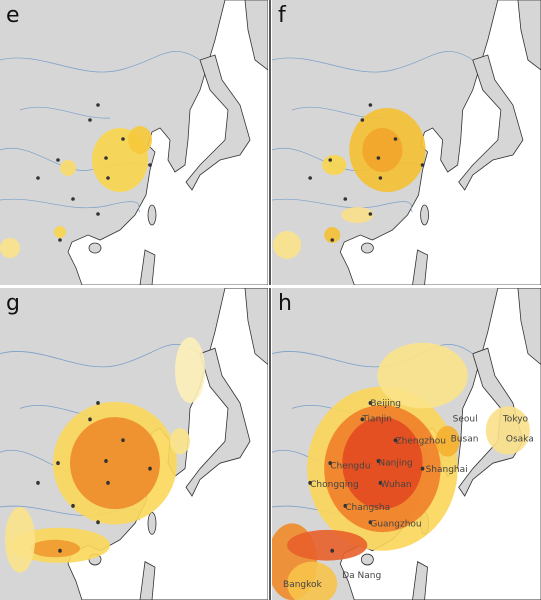 This screenshot has height=600, width=541. I want to click on city-label: Changsha, so click(367, 508).